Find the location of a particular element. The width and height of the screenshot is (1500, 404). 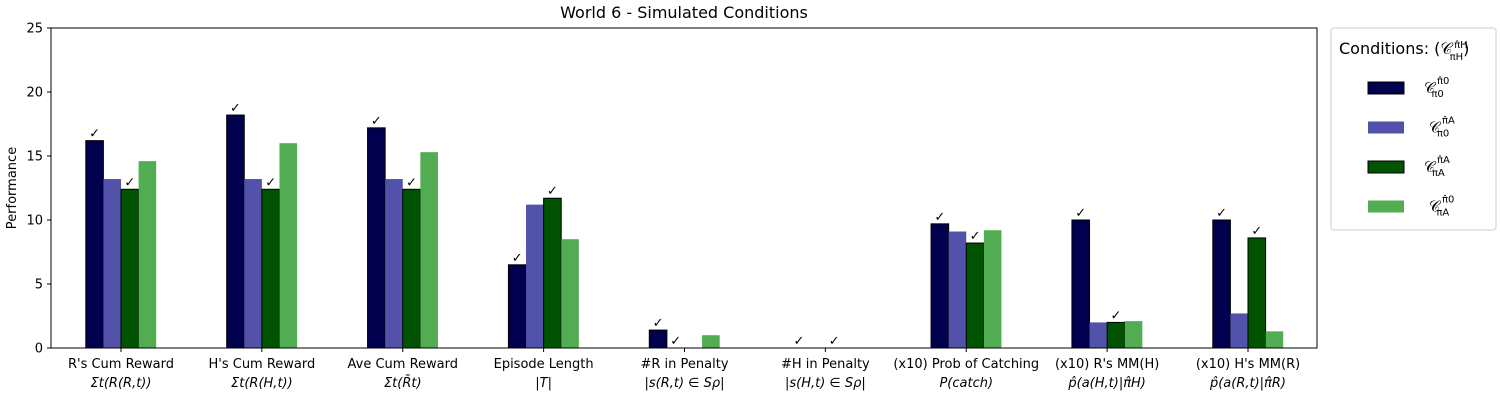

x-tick-label: #H in Penalty is located at coordinates (825, 364).